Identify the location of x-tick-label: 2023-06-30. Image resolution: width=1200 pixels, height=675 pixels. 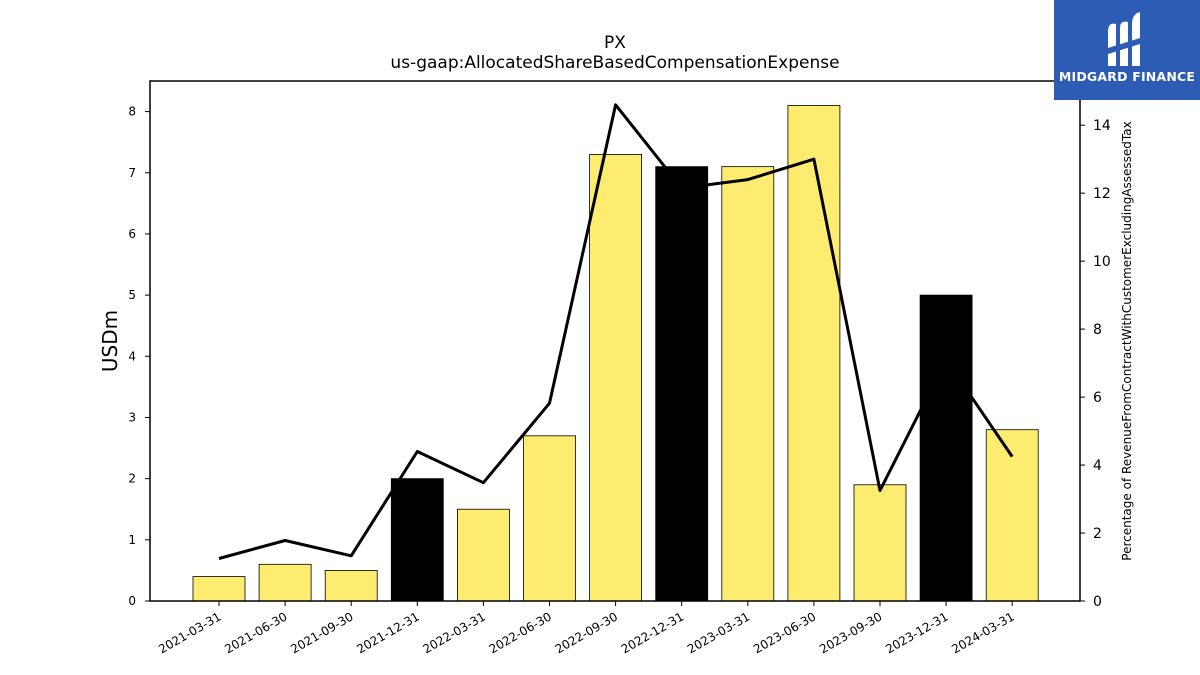
(784, 632).